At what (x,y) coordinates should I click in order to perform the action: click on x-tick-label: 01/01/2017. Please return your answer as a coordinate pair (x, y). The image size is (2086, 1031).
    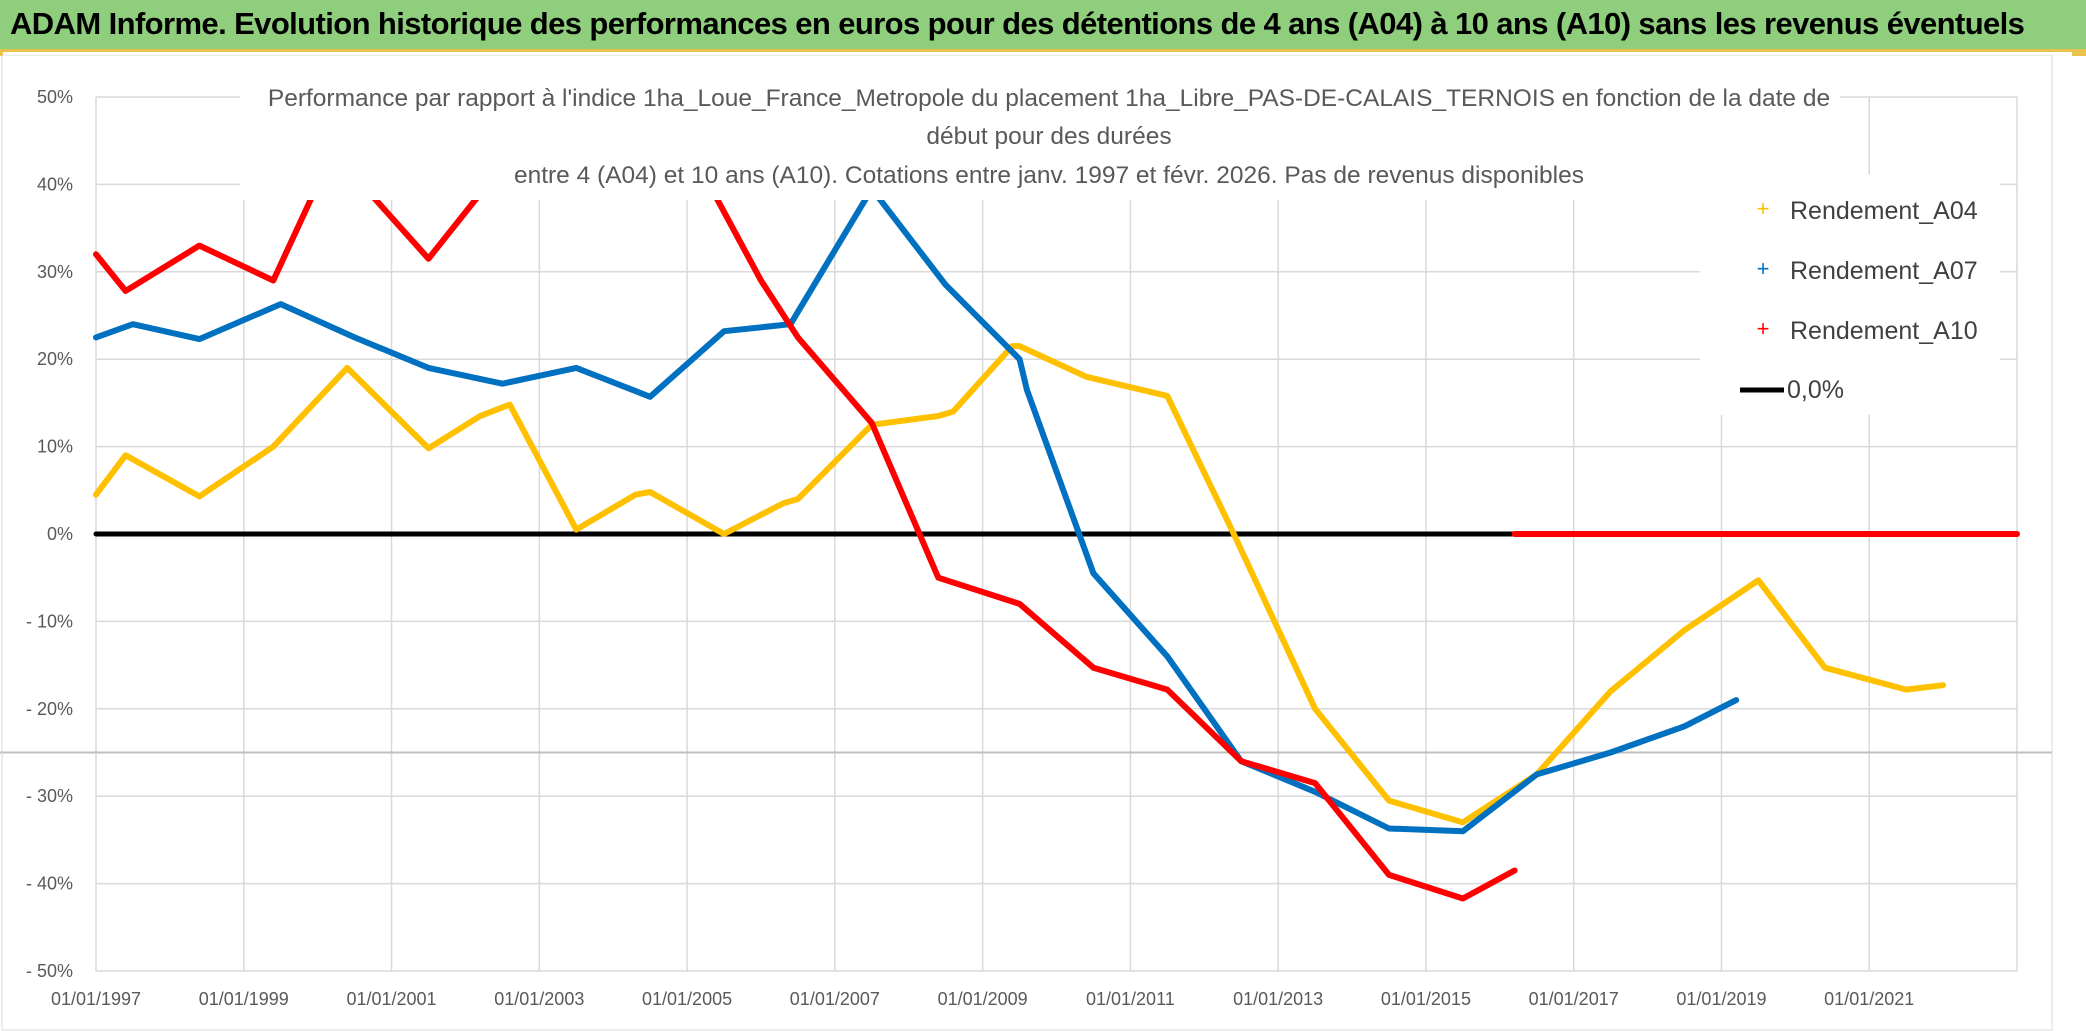
    Looking at the image, I should click on (1574, 999).